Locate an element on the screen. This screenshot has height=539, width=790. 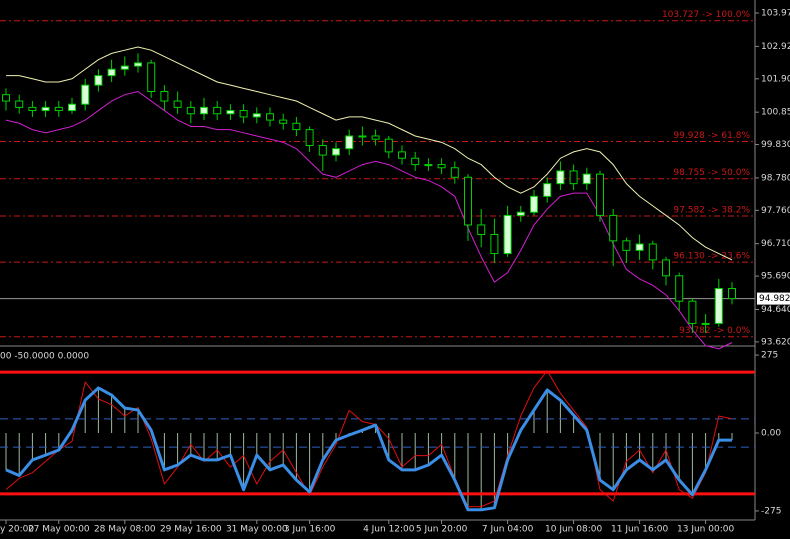
y-tick-label: 100.850 is located at coordinates (775, 113).